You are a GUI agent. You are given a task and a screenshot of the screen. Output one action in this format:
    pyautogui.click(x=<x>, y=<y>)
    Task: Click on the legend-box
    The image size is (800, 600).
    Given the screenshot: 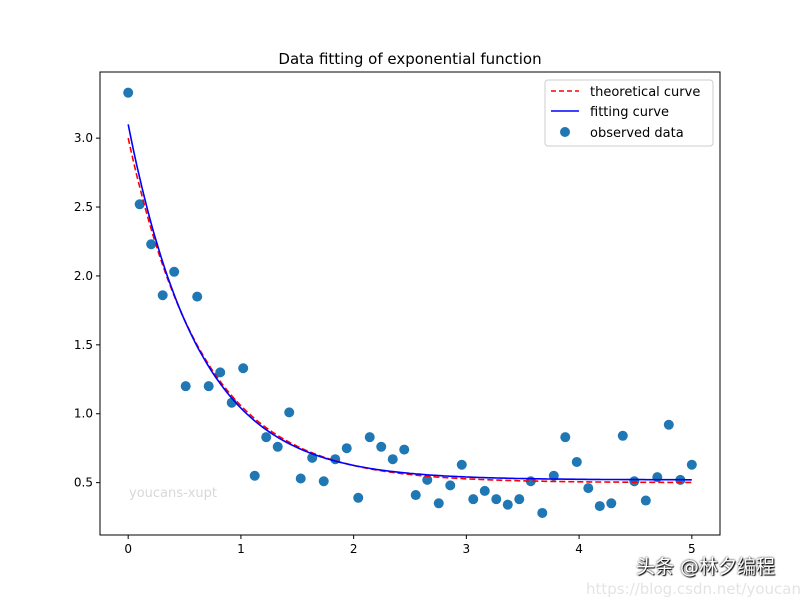 What is the action you would take?
    pyautogui.click(x=629, y=113)
    